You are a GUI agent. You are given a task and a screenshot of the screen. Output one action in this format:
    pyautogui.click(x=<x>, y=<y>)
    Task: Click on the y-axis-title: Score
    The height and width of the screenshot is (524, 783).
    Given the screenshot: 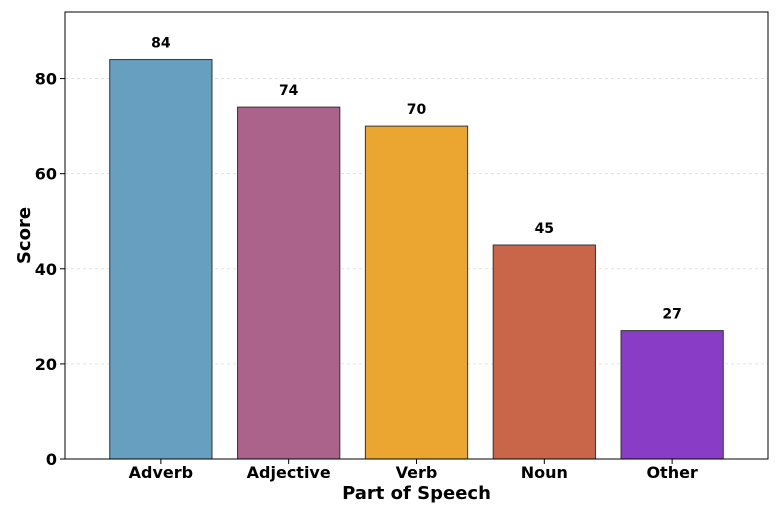 What is the action you would take?
    pyautogui.click(x=24, y=235)
    